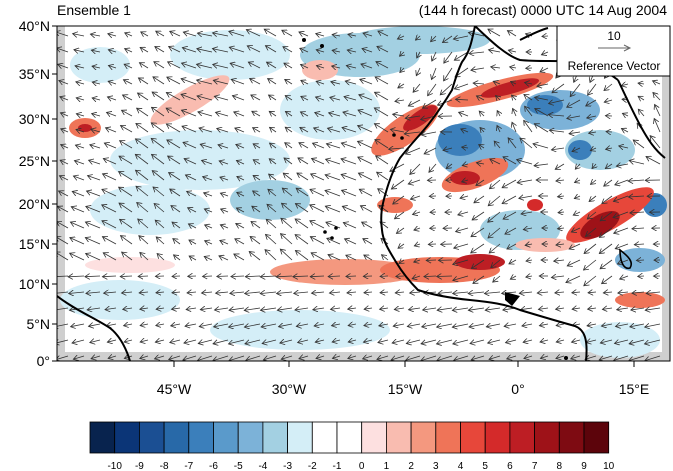 Image resolution: width=673 pixels, height=471 pixels. I want to click on colorbar-label: -10, so click(114, 466).